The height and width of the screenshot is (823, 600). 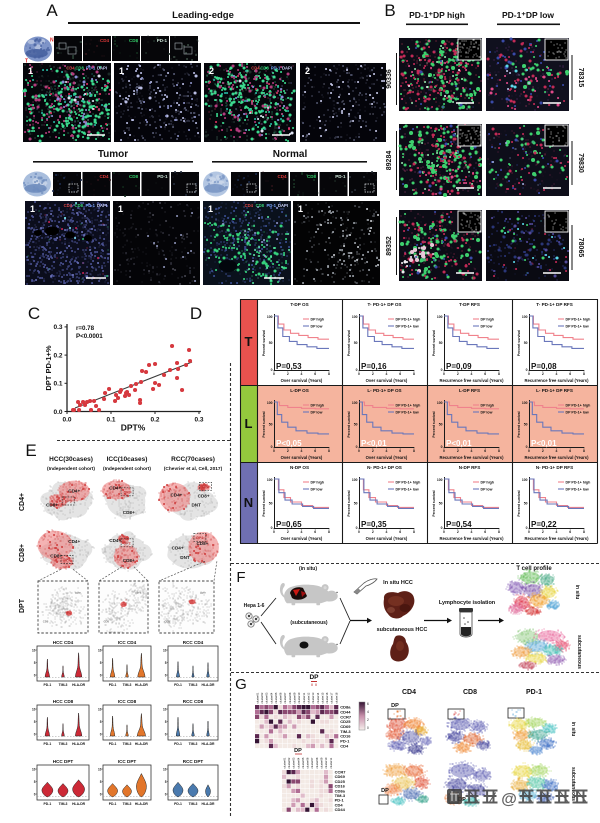 What do you see at coordinates (554, 304) in the screenshot?
I see `svg-text: T- PD-1+ DP RFS` at bounding box center [554, 304].